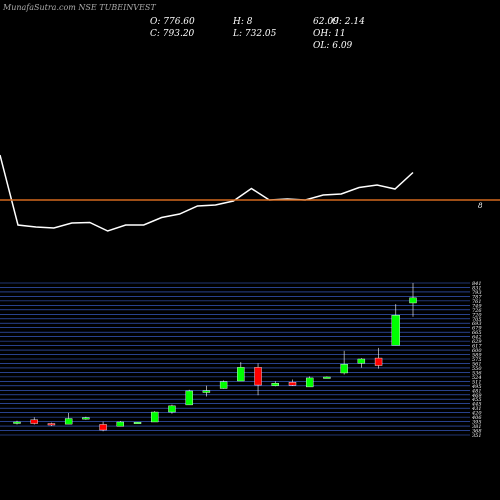 The width and height of the screenshot is (500, 500). I want to click on x-tick-label: 8, so click(480, 206).